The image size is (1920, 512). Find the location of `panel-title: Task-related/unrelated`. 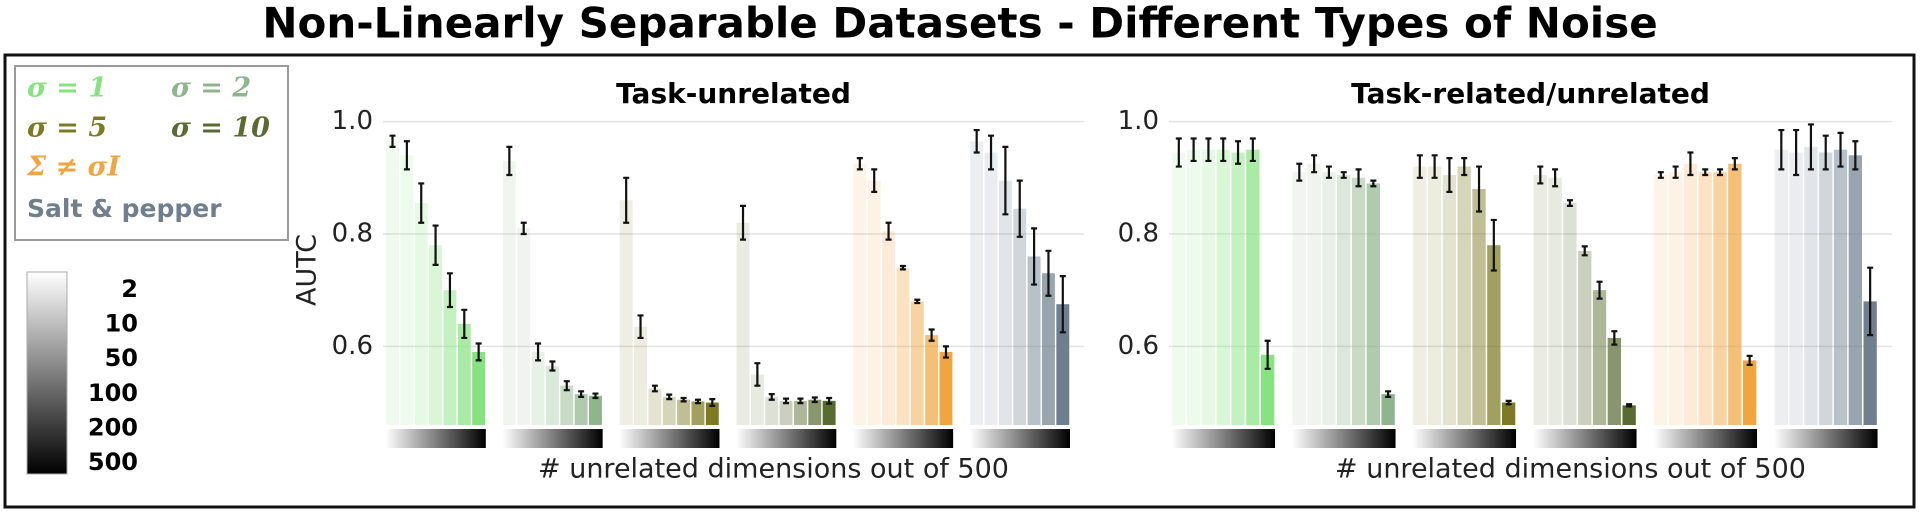

panel-title: Task-related/unrelated is located at coordinates (1530, 93).